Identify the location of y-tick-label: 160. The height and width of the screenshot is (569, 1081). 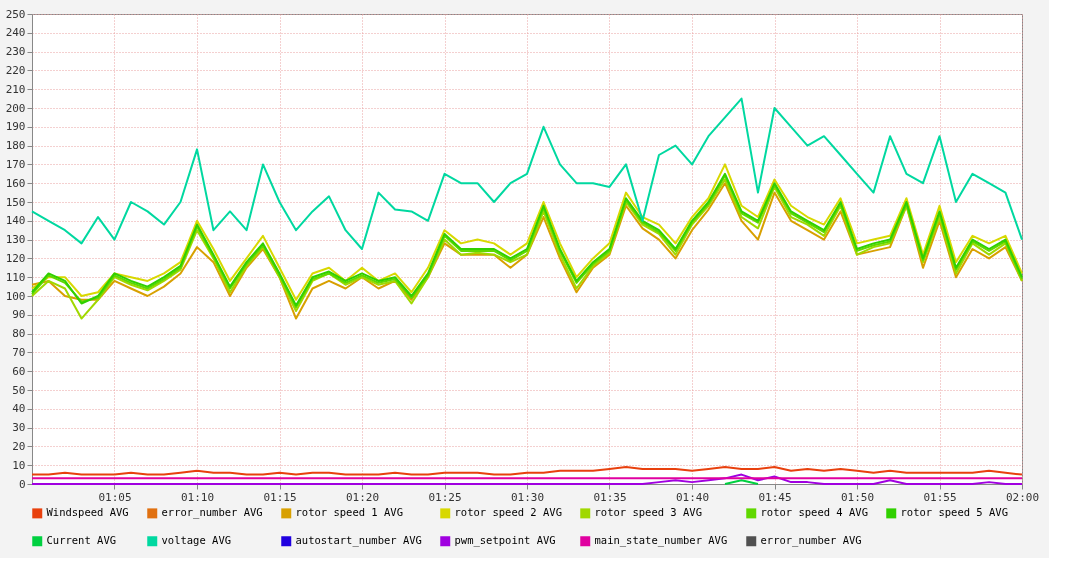
(15, 183).